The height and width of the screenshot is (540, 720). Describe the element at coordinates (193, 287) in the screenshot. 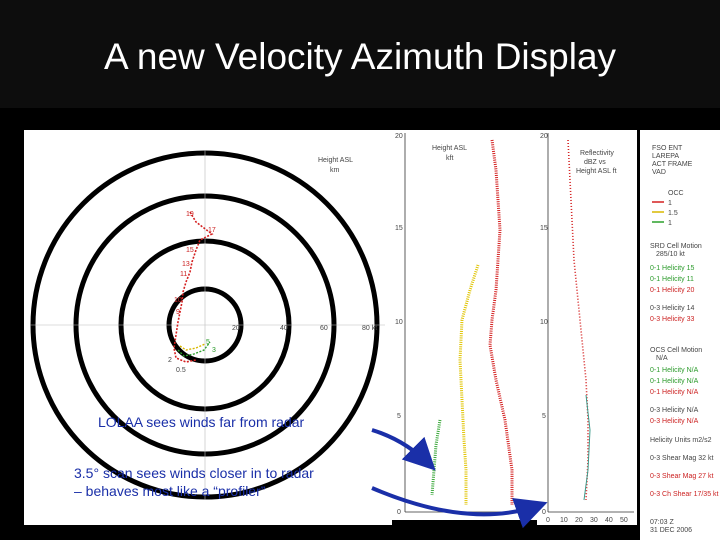

I see `hodograph-trace-red` at that location.